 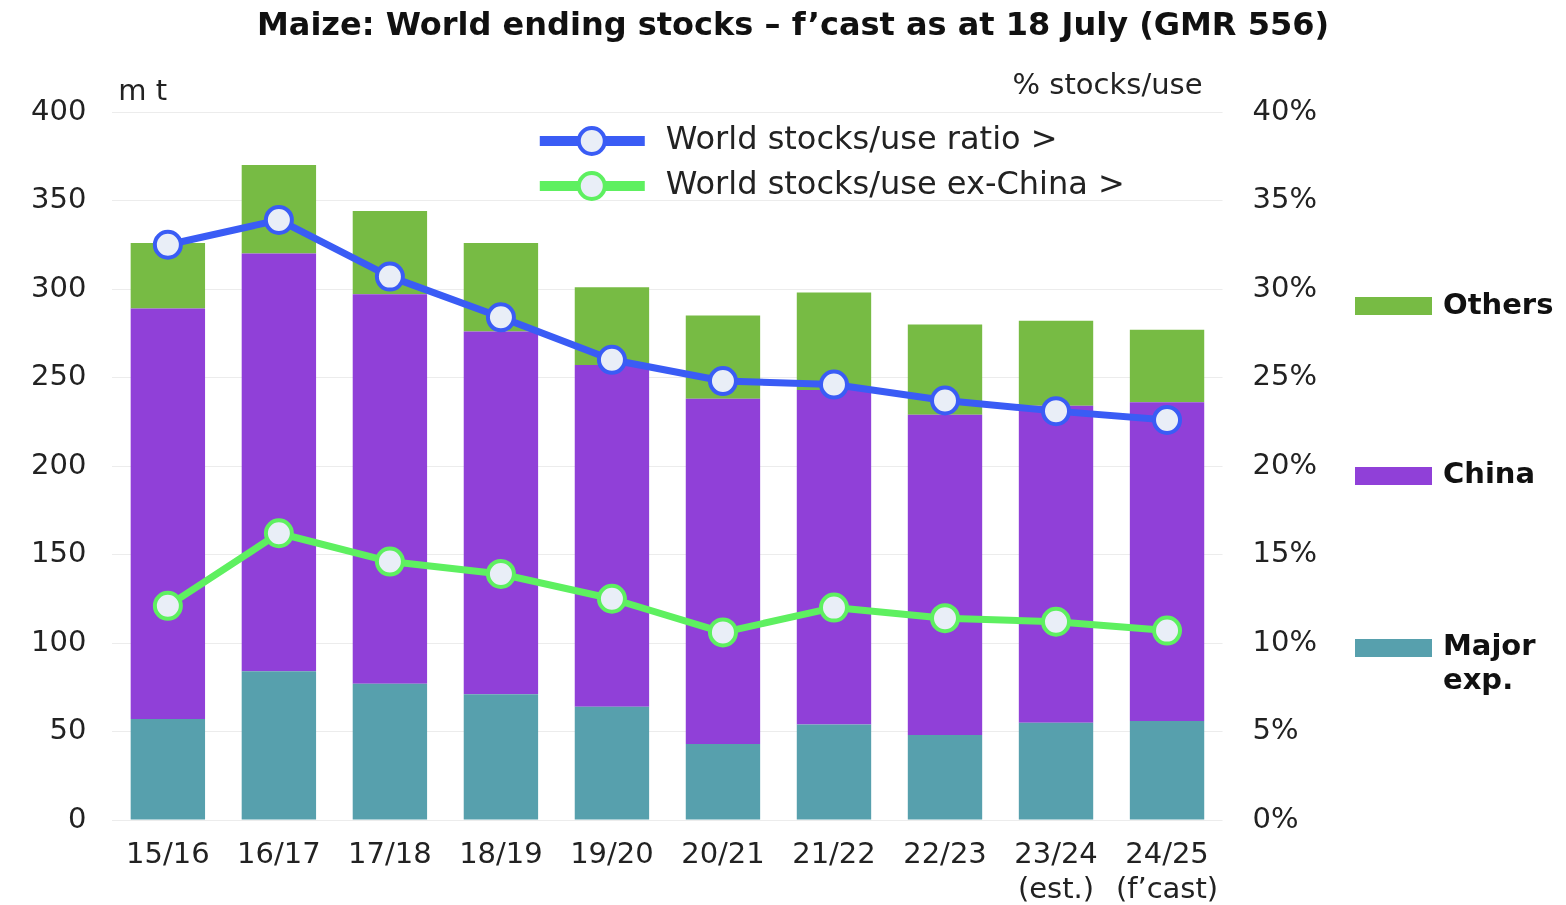 I want to click on legend-label: Major exp., so click(x=1490, y=662).